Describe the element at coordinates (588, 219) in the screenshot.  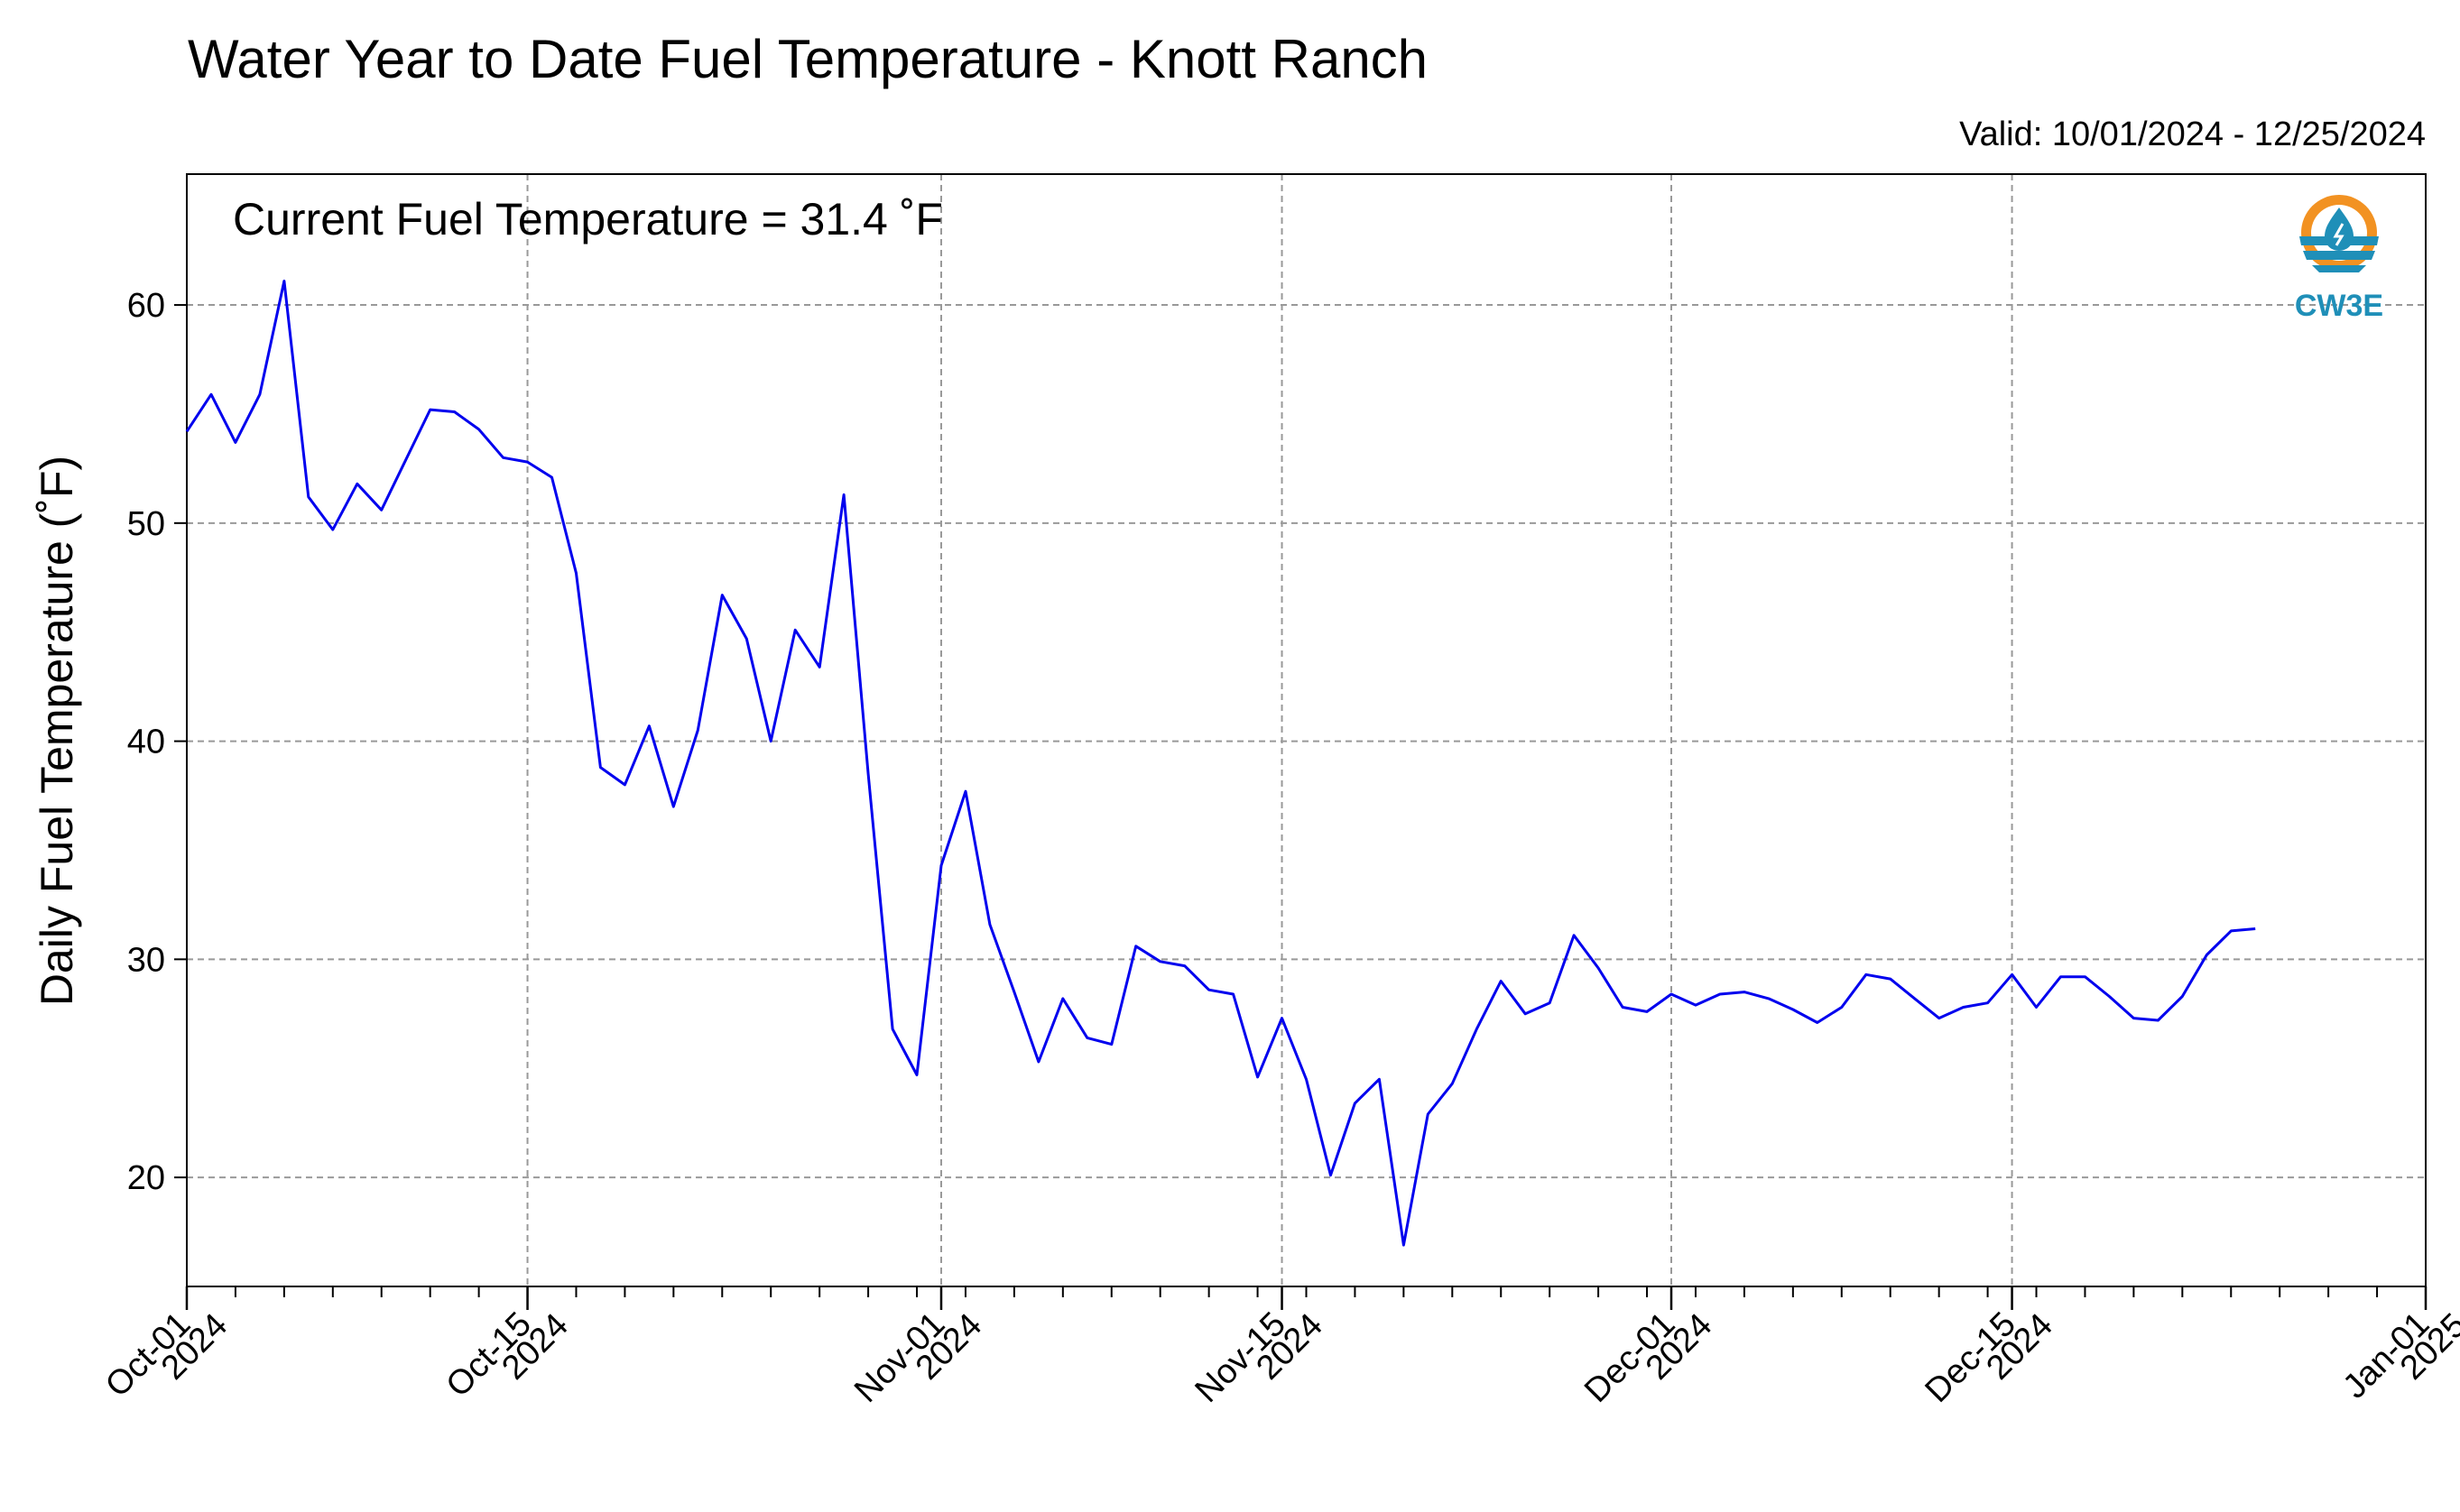
I see `current-temperature-annotation: Current Fuel Temperature = 31.4 ˚F` at that location.